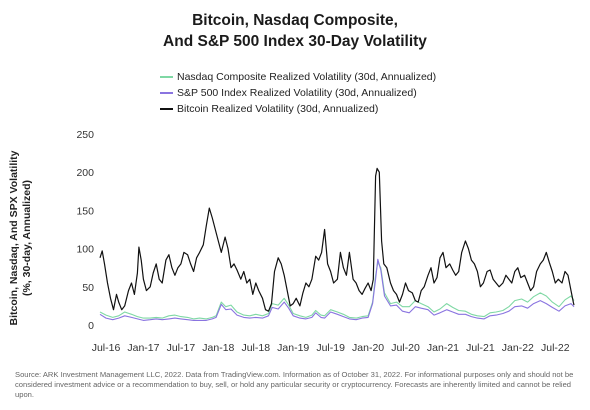  What do you see at coordinates (27, 238) in the screenshot?
I see `y-axis-label-line-2: (%, 30-day, Annualized)` at bounding box center [27, 238].